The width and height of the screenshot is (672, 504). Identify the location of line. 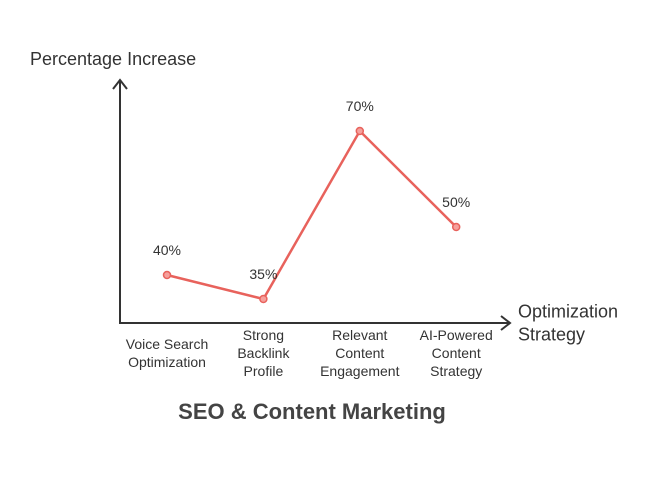
(312, 214).